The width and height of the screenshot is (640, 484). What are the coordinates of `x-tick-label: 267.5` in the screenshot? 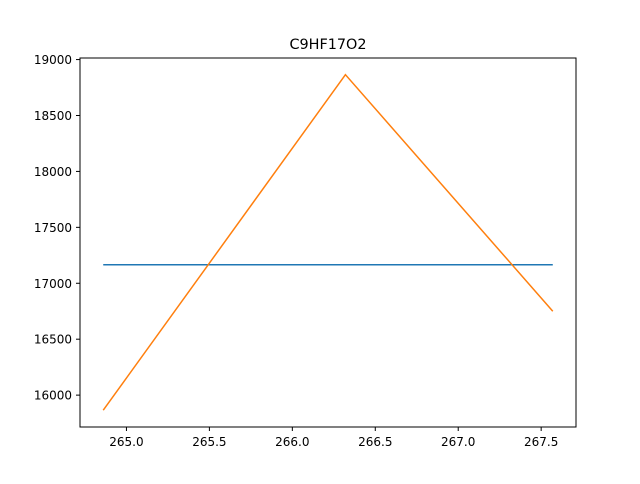 It's located at (541, 442).